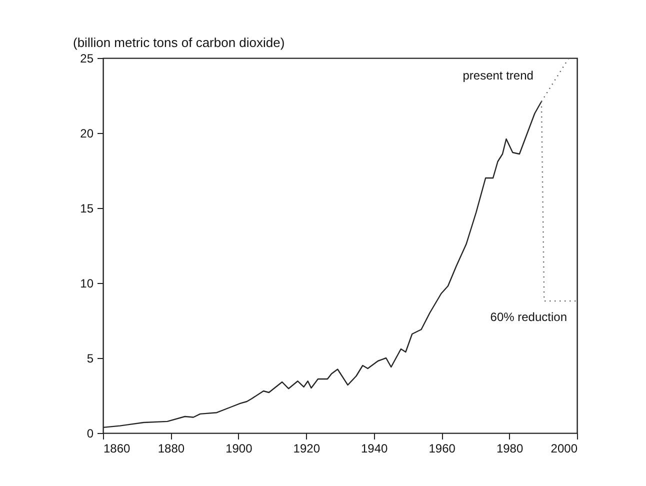 The image size is (646, 486). I want to click on x-tick-label: 1920, so click(306, 449).